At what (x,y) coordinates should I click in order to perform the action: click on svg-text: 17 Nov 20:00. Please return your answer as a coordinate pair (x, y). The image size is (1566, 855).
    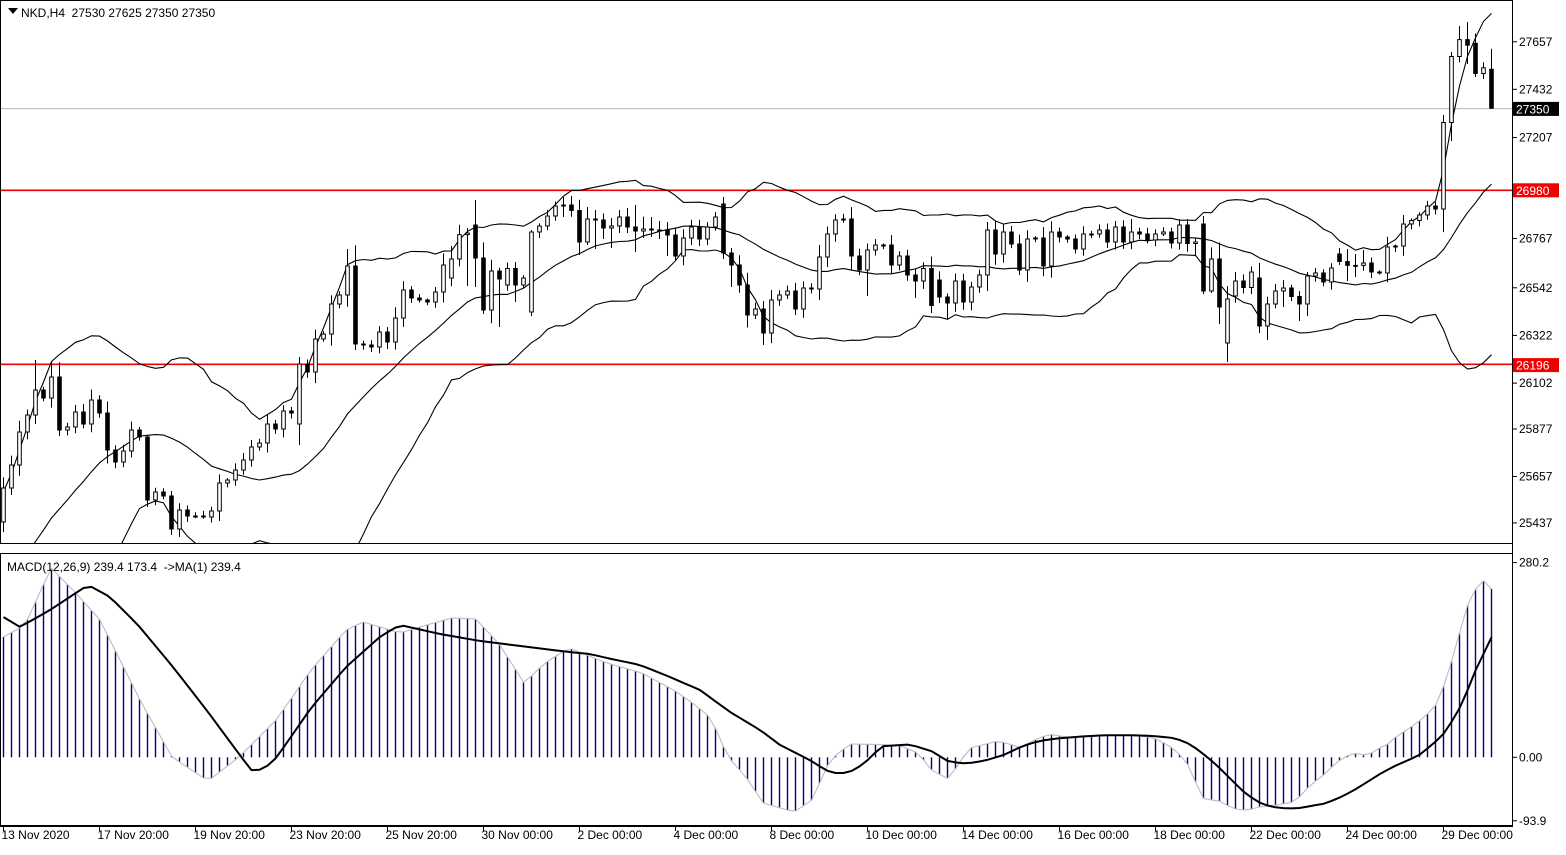
    Looking at the image, I should click on (134, 835).